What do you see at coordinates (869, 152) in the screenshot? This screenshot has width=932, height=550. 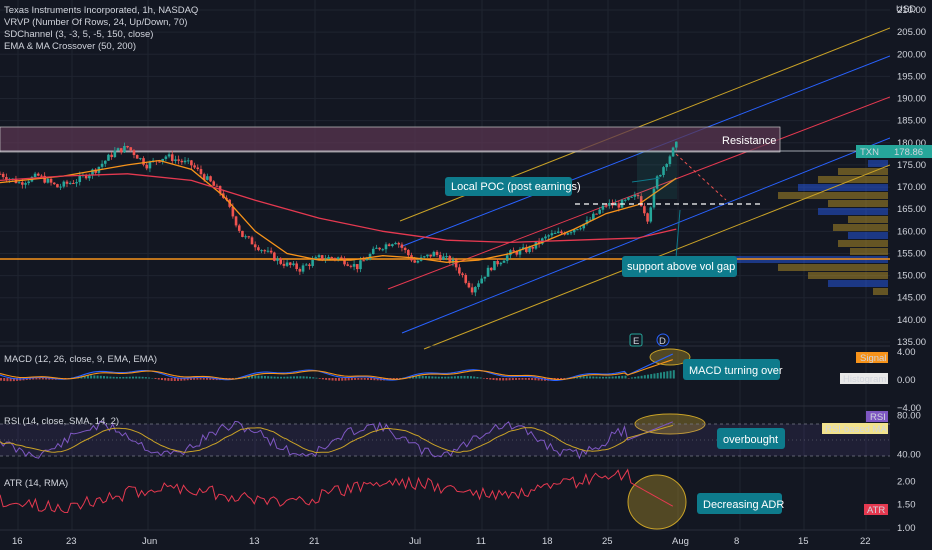 I see `price-tag-symbol: TXN` at bounding box center [869, 152].